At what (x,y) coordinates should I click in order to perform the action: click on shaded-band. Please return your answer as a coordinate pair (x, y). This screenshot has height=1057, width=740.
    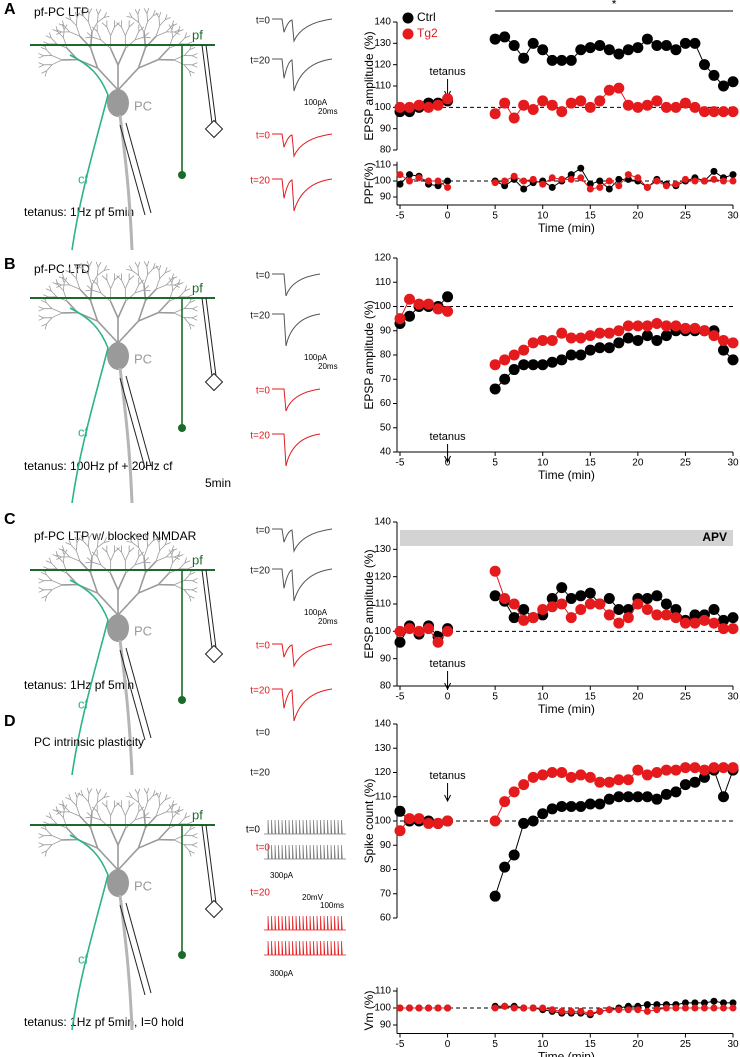
    Looking at the image, I should click on (566, 538).